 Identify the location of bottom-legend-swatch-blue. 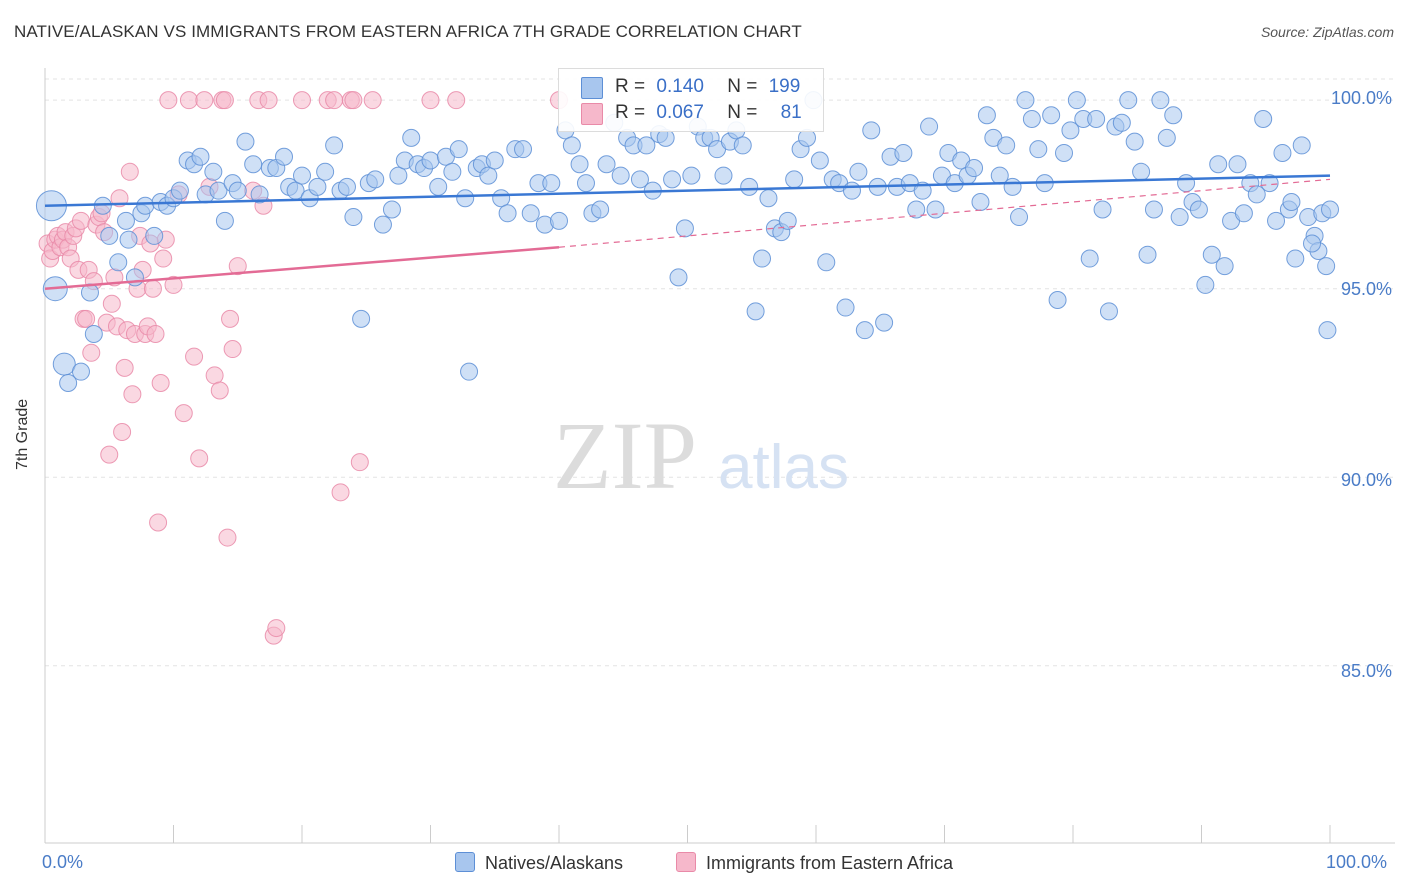
(465, 862).